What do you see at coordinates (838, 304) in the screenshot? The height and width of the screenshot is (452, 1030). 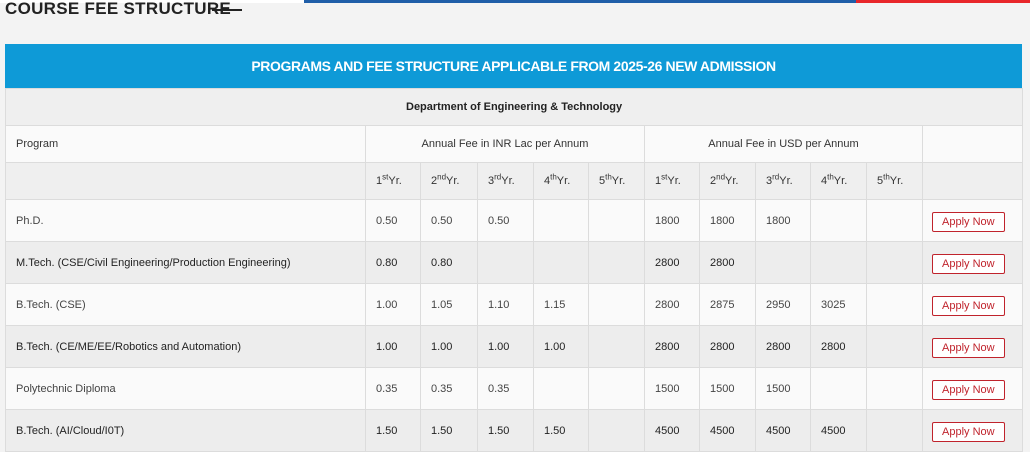 I see `usd-fee-cell: 3025` at bounding box center [838, 304].